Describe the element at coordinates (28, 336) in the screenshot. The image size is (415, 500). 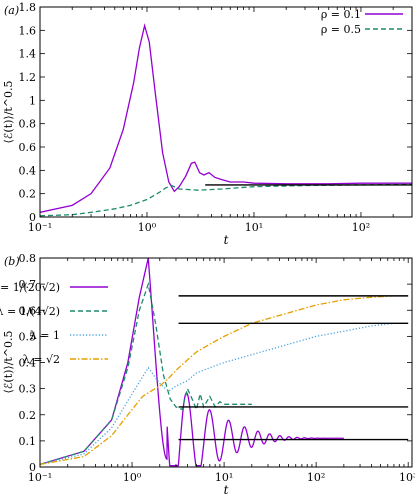
I see `y-tick-label: 0.5` at that location.